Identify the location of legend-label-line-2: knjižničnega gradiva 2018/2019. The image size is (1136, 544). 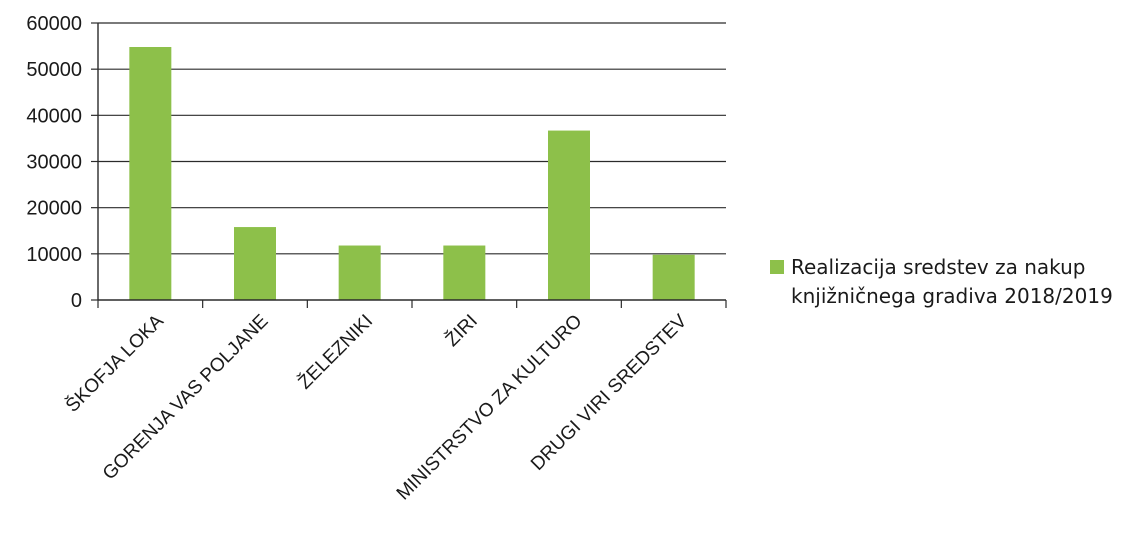
(952, 296).